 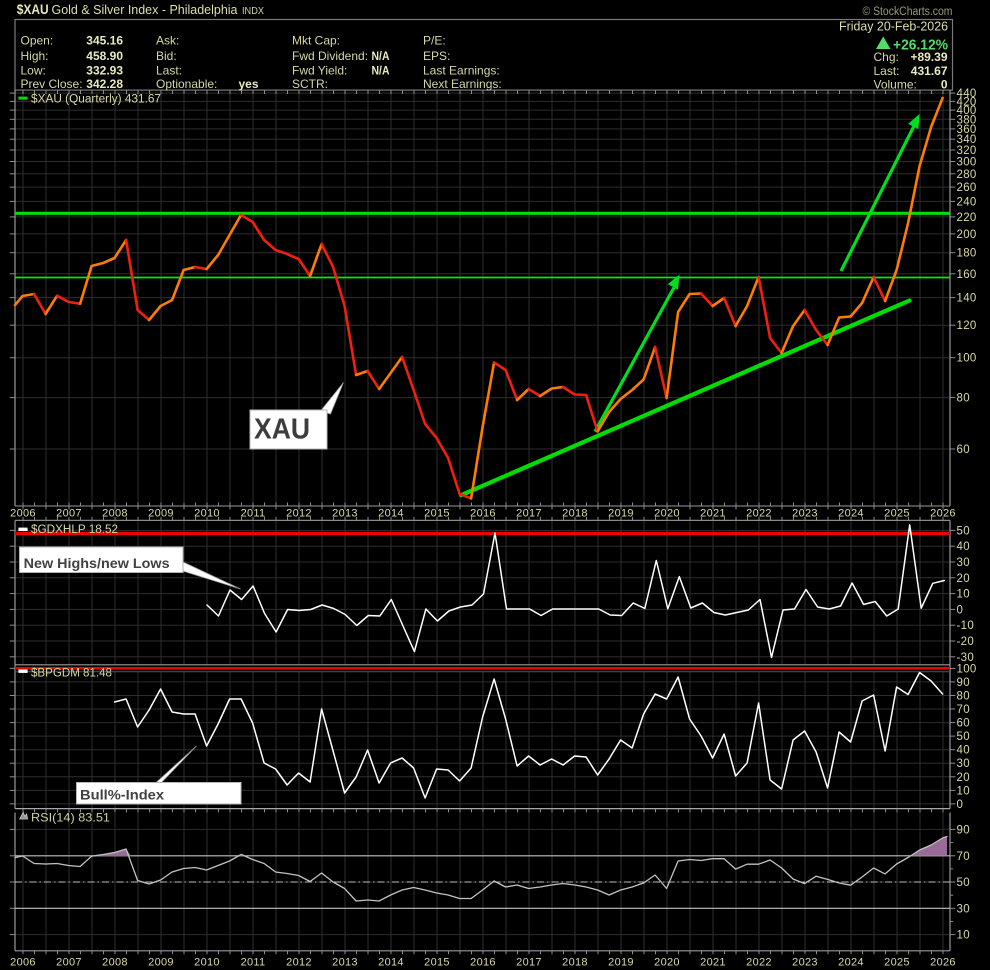 I want to click on svg-text: Chg:, so click(x=886, y=57).